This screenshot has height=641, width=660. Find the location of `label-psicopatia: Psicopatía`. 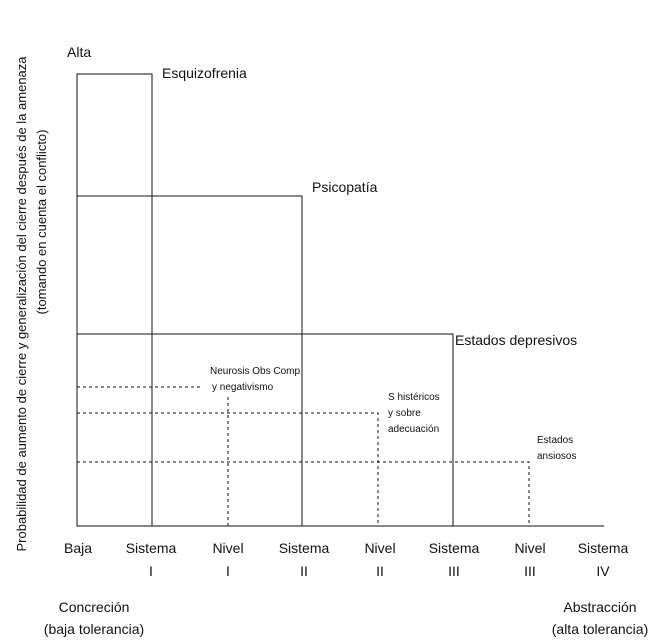

label-psicopatia: Psicopatía is located at coordinates (345, 187).